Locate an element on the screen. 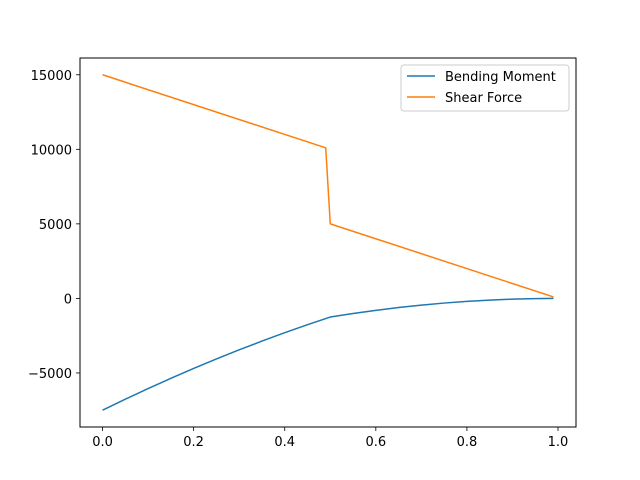  y-tick-label: 15000 is located at coordinates (51, 76).